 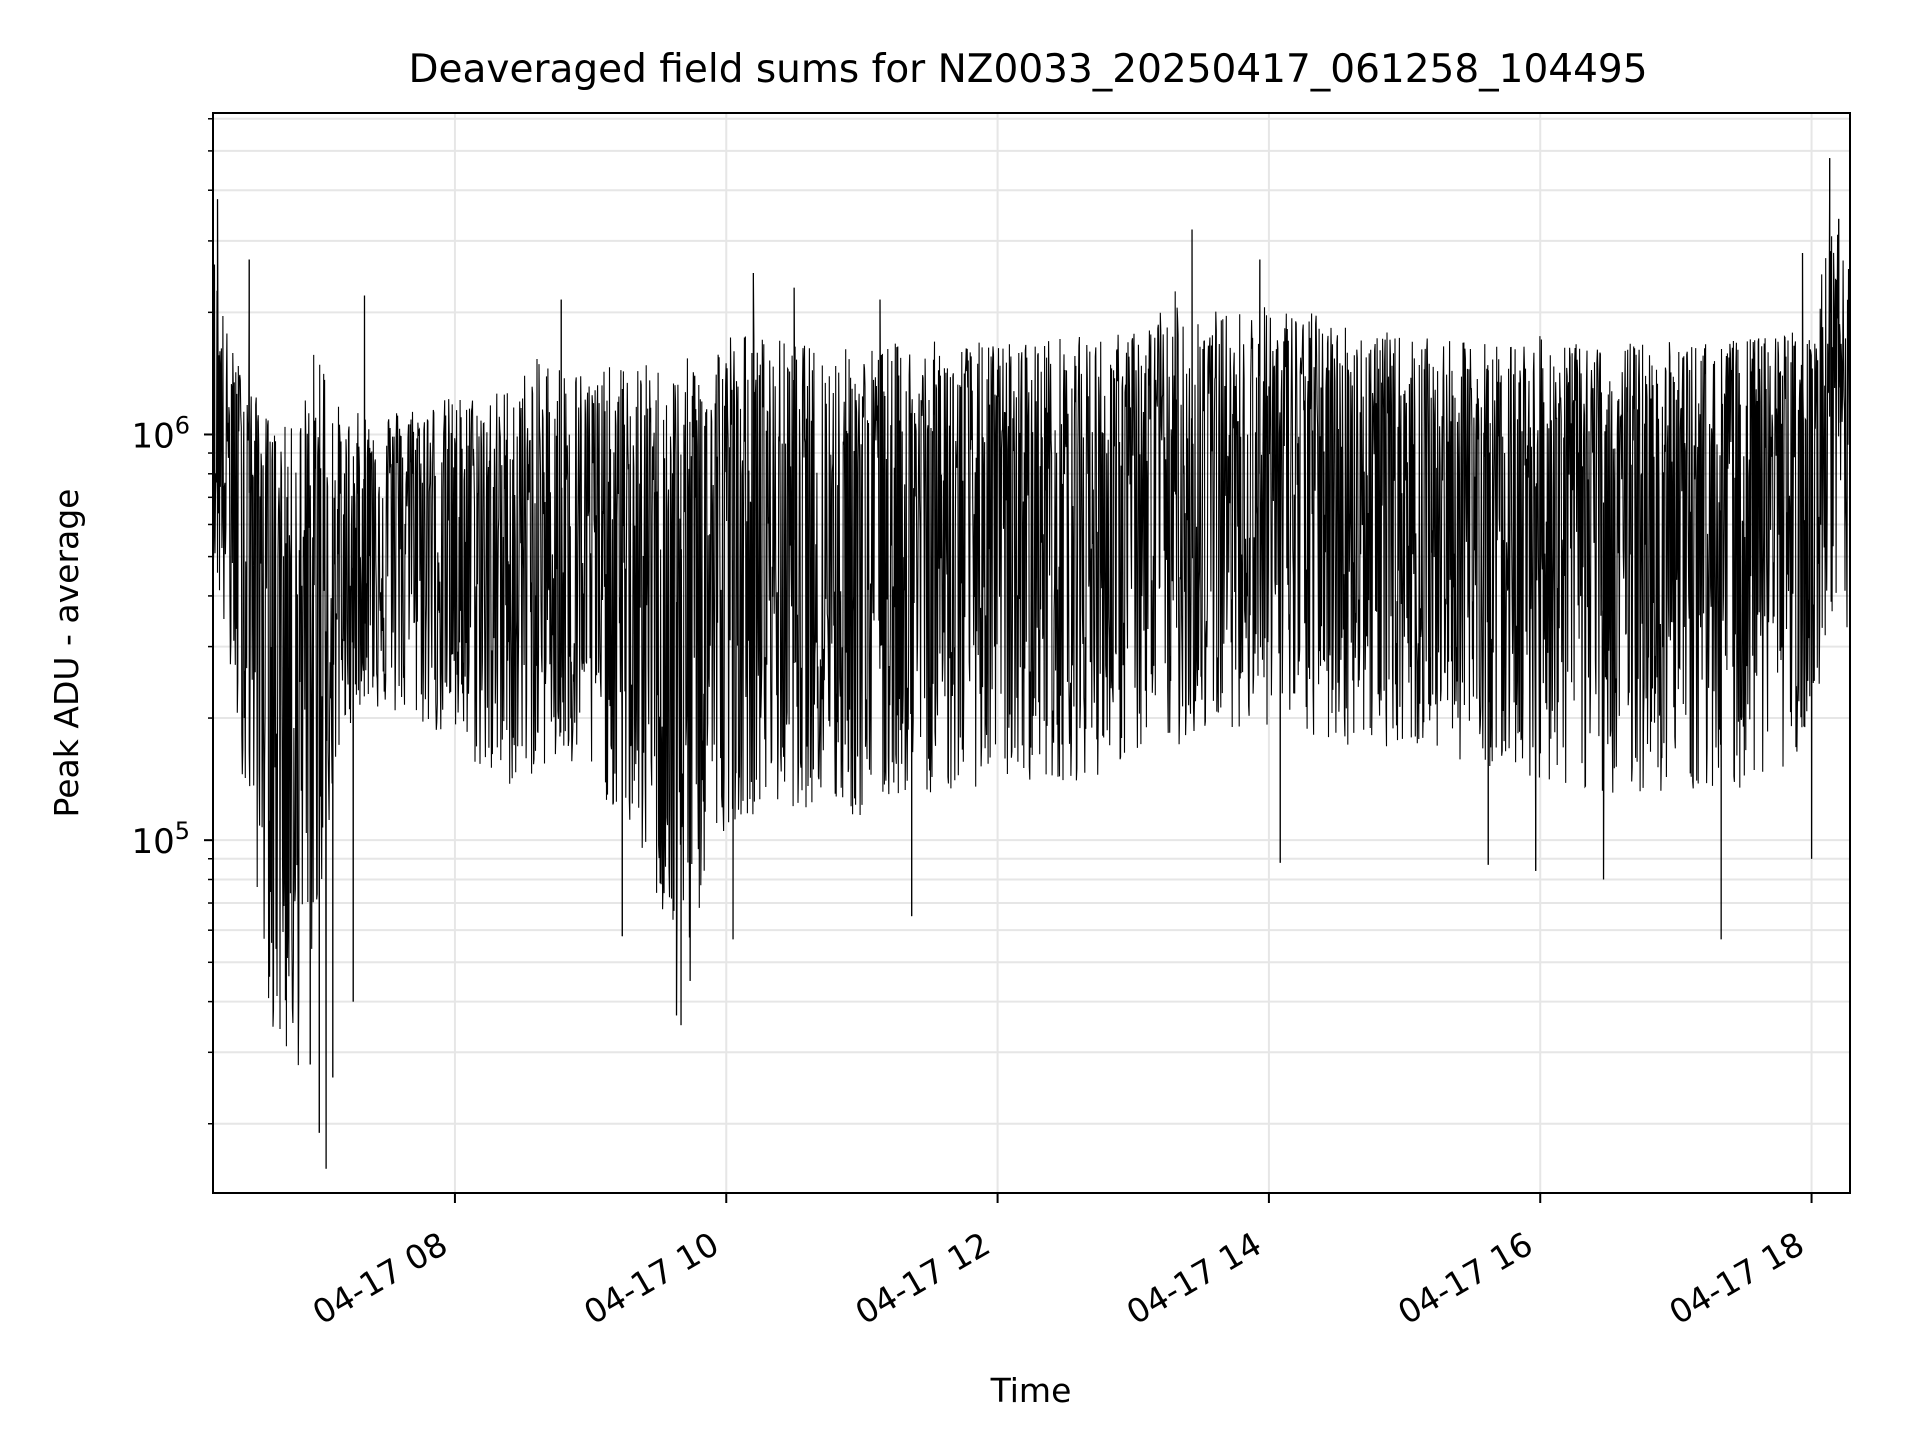 I want to click on y-tick-label: 10⁶, so click(x=160, y=433).